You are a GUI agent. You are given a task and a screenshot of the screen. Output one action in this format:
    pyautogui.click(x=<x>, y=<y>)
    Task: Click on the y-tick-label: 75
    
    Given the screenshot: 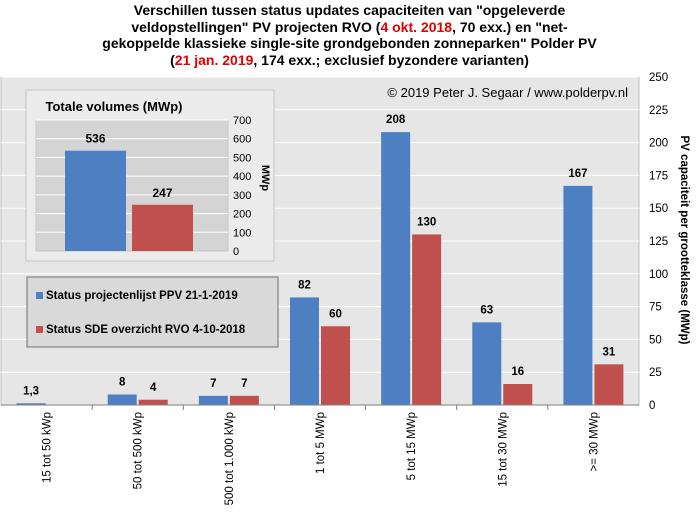 What is the action you would take?
    pyautogui.click(x=655, y=308)
    